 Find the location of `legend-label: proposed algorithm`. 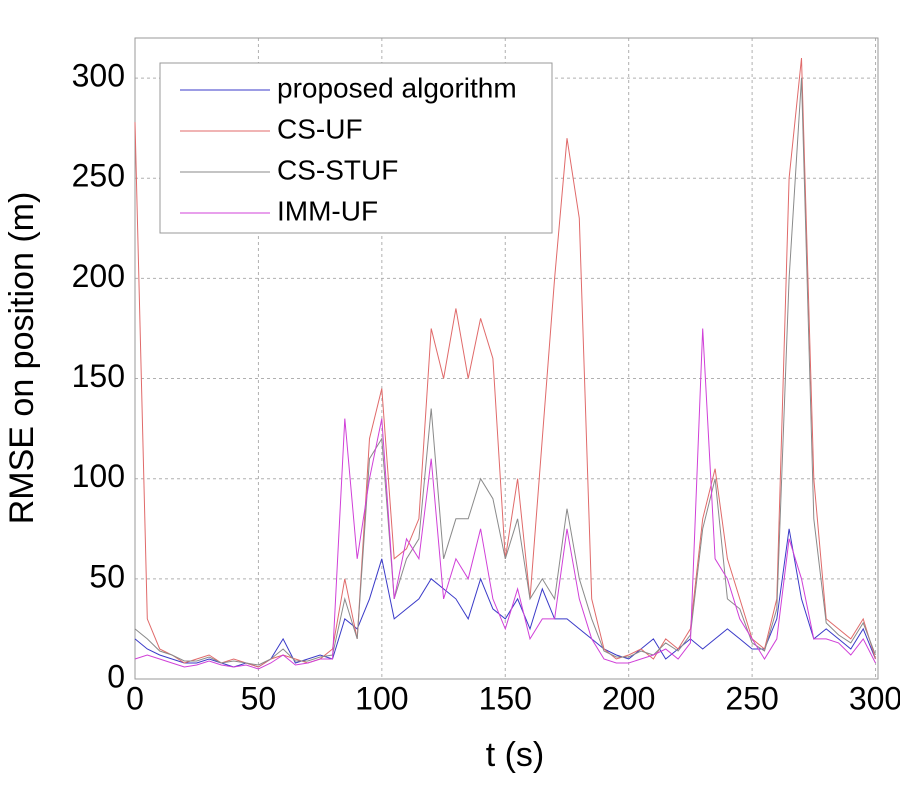

legend-label: proposed algorithm is located at coordinates (397, 87).